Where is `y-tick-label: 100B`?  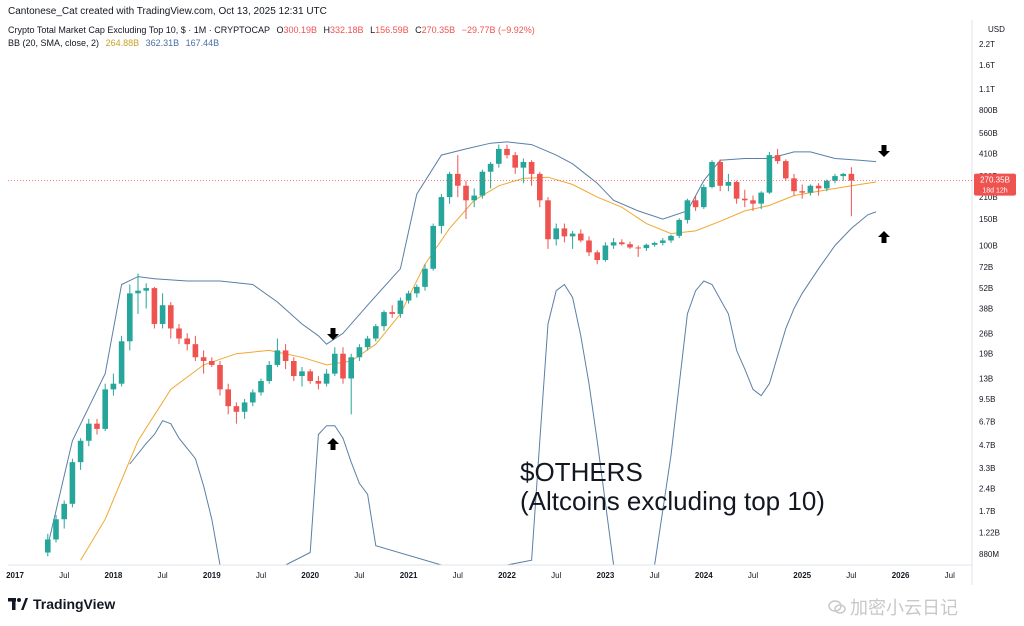 y-tick-label: 100B is located at coordinates (988, 245).